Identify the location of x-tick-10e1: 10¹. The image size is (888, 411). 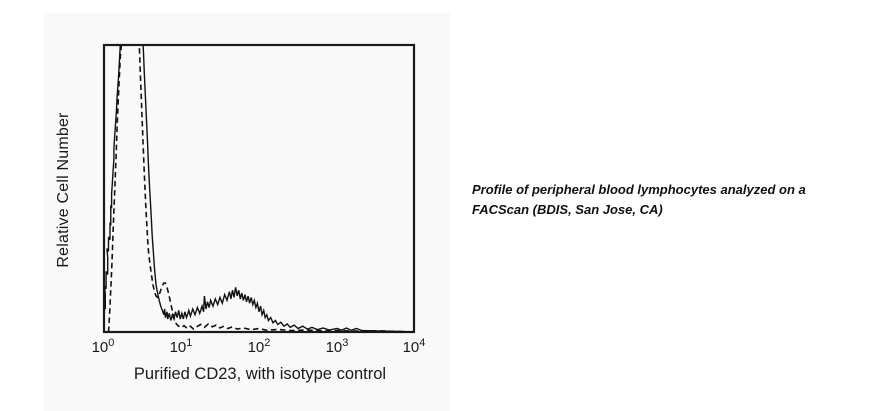
(181, 347).